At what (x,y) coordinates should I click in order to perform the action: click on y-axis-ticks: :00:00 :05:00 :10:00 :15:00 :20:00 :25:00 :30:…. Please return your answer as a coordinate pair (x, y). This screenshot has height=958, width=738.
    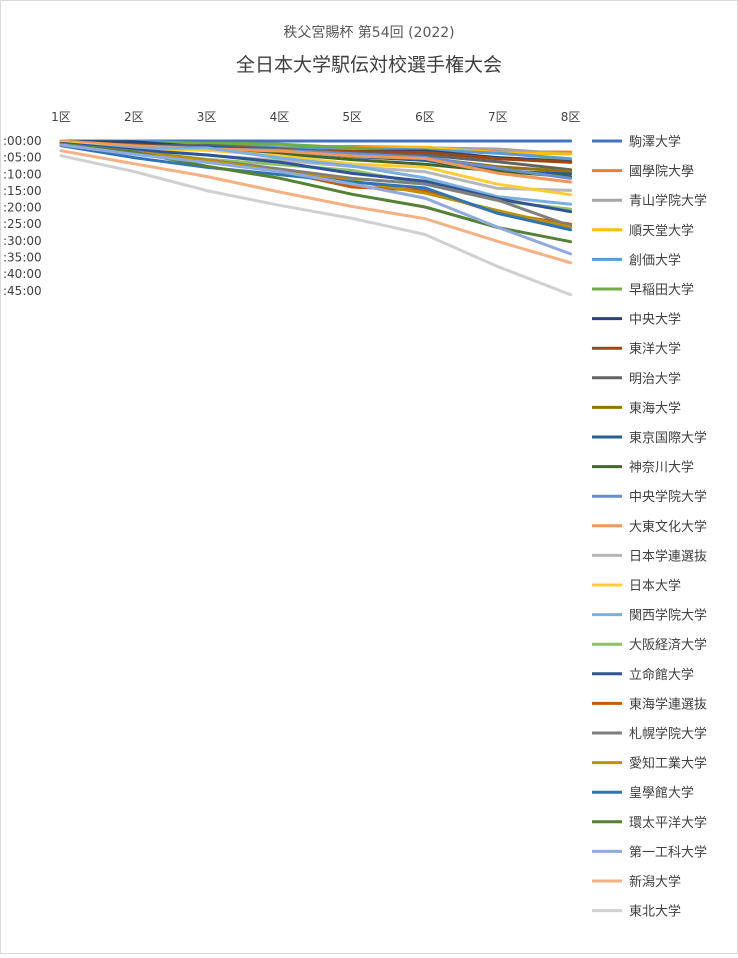
    Looking at the image, I should click on (22, 216).